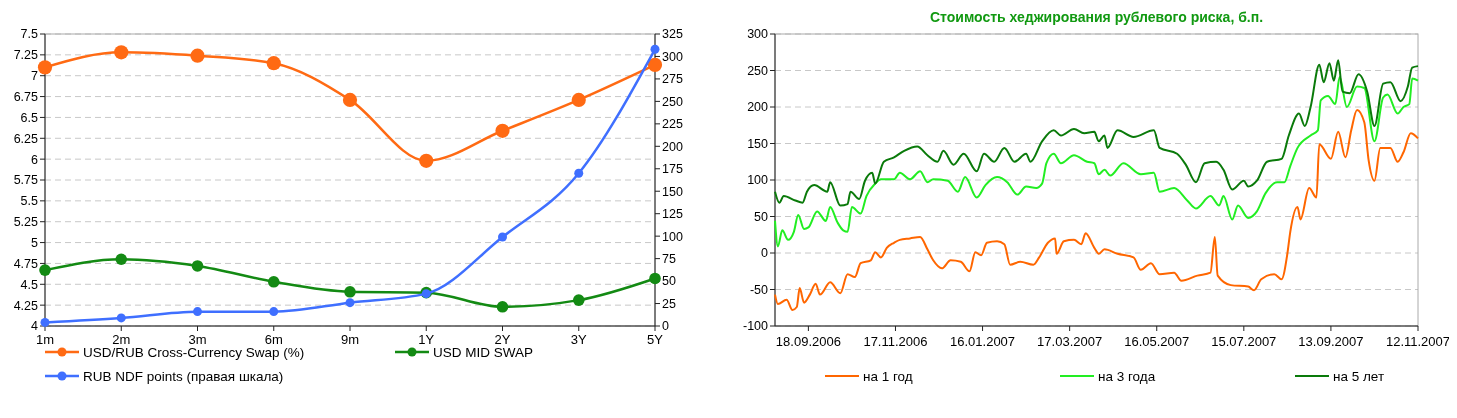  I want to click on legend-label: на 3 года, so click(1127, 376).